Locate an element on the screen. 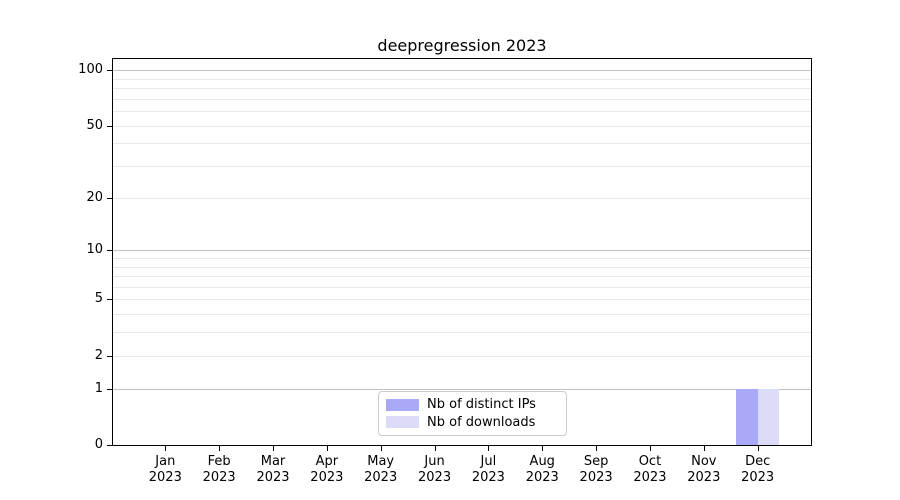  y-tick-label: 5 is located at coordinates (98, 299).